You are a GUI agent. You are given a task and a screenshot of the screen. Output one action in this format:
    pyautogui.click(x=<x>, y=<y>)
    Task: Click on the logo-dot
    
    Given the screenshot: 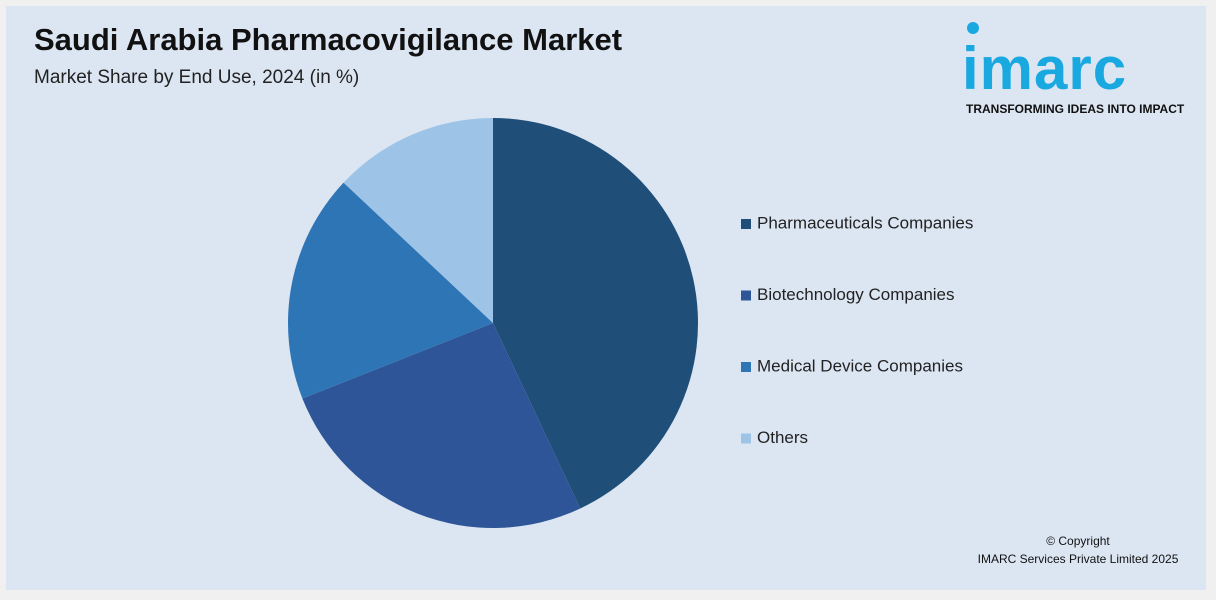 What is the action you would take?
    pyautogui.click(x=973, y=28)
    